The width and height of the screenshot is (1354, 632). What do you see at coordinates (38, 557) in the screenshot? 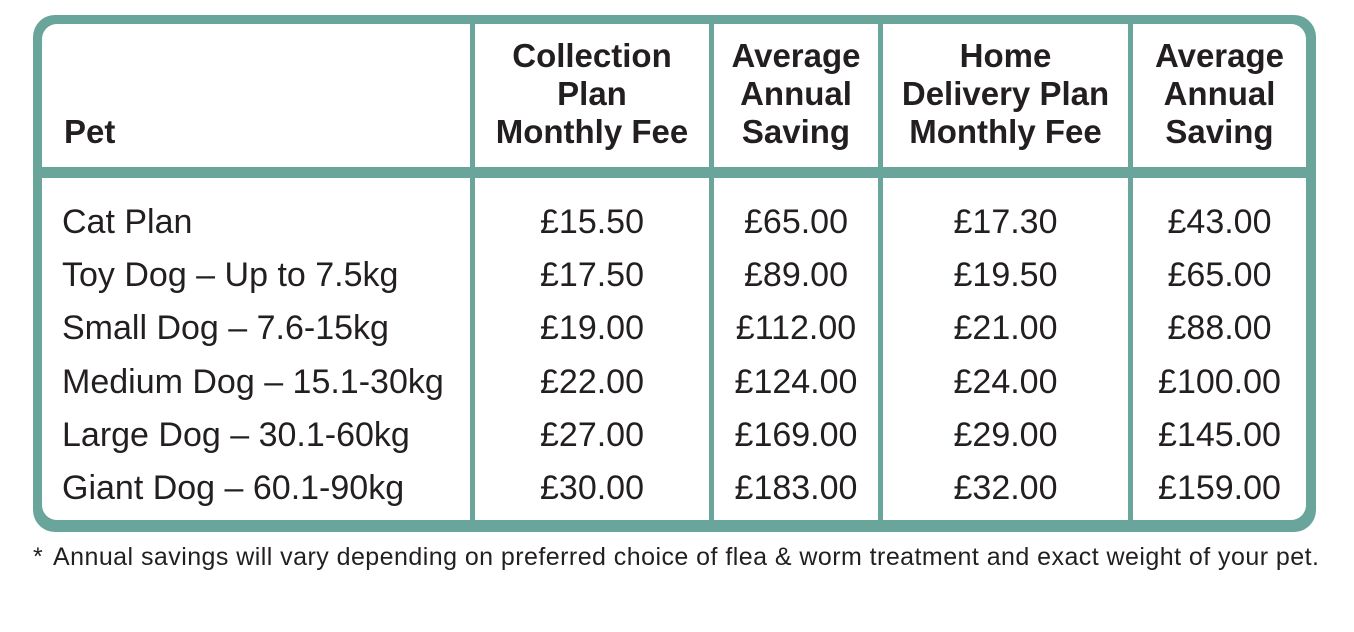
I see `footnote-marker: *` at bounding box center [38, 557].